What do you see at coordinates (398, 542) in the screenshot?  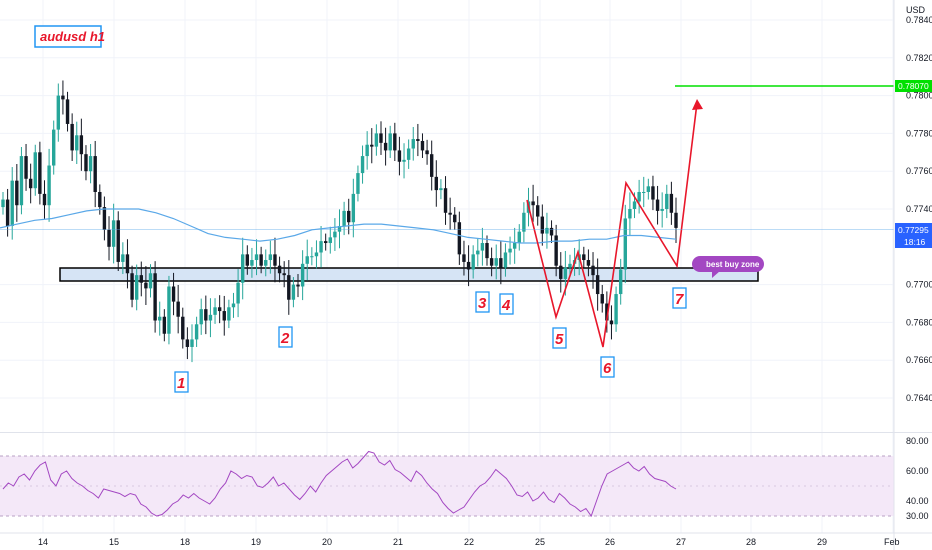 I see `time-tick-label: 21` at bounding box center [398, 542].